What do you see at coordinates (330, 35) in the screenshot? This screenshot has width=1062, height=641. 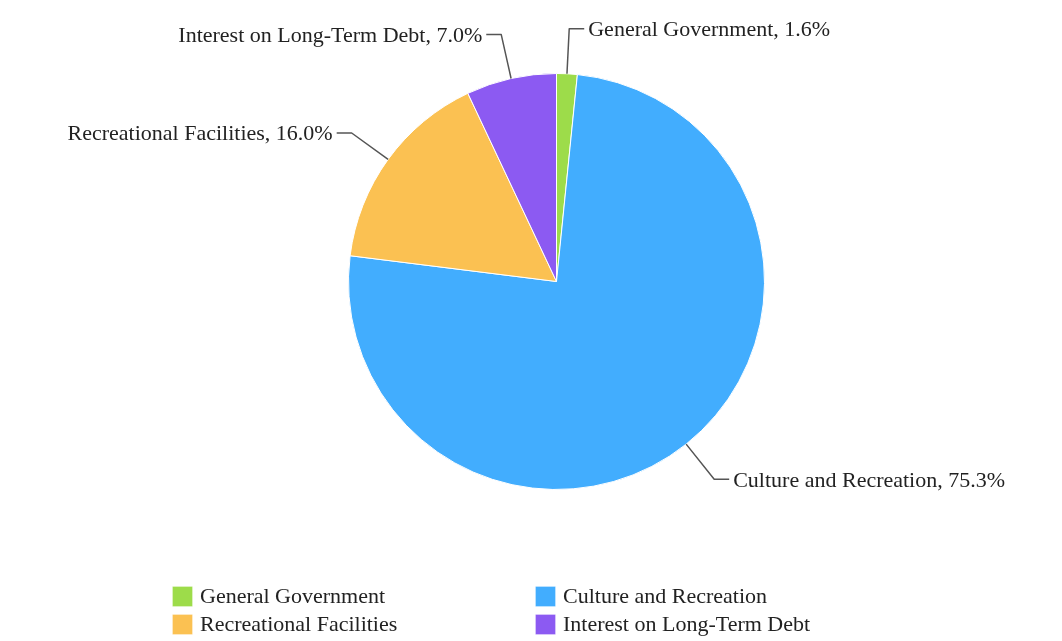 I see `data-label: Interest on Long-Term Debt, 7.0%` at bounding box center [330, 35].